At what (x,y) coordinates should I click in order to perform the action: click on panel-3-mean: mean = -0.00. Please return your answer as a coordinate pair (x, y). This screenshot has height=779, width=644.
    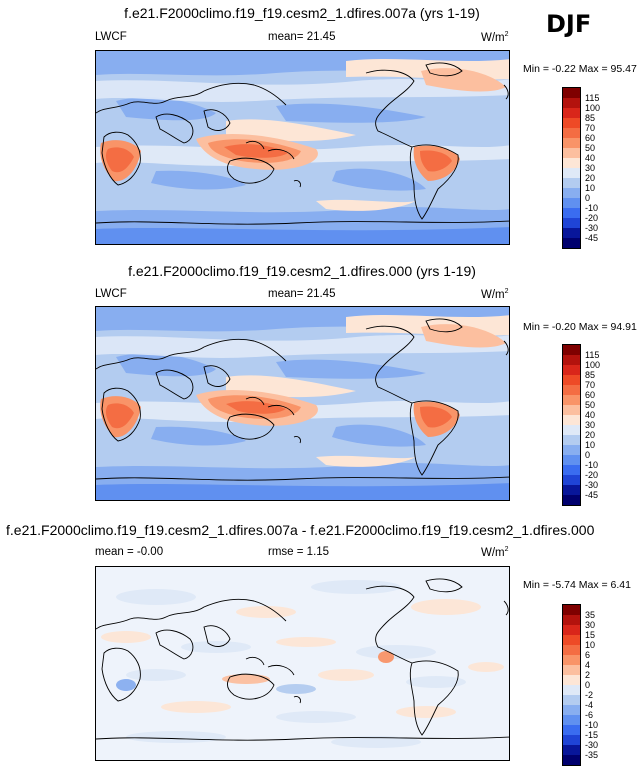
    Looking at the image, I should click on (129, 552).